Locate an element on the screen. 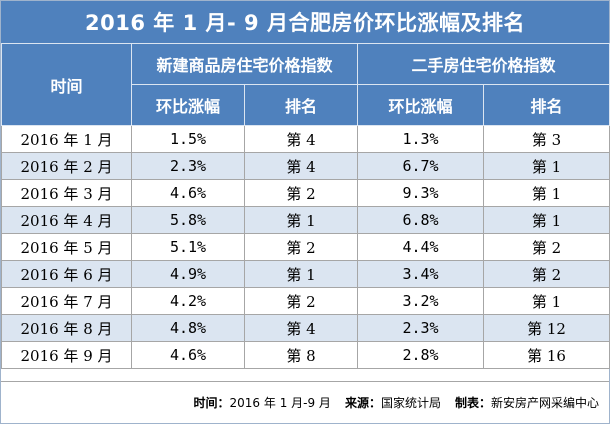  table-row: 2016 年 8 月 4.8% 第 4 2.3% 第 12 is located at coordinates (305, 328).